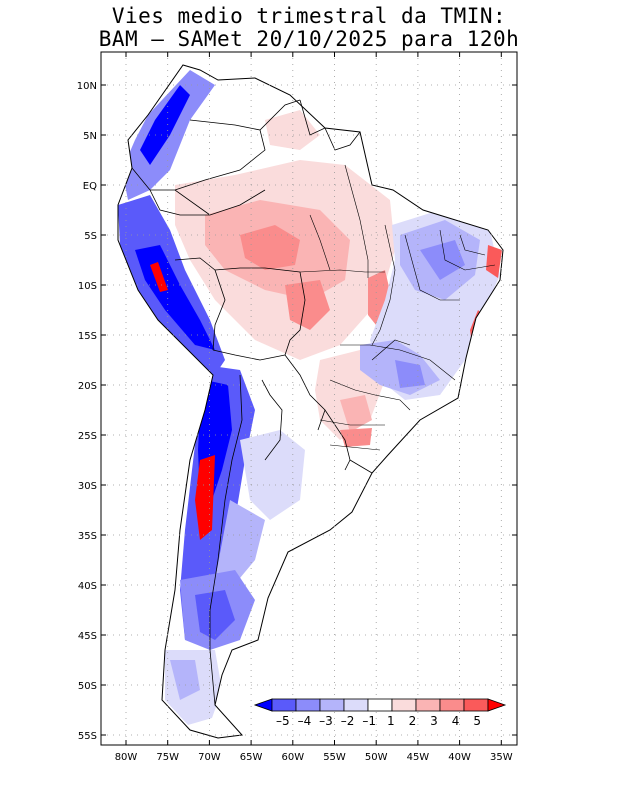 This screenshot has height=800, width=618. Describe the element at coordinates (215, 615) in the screenshot. I see `negative-patagonia-core` at that location.